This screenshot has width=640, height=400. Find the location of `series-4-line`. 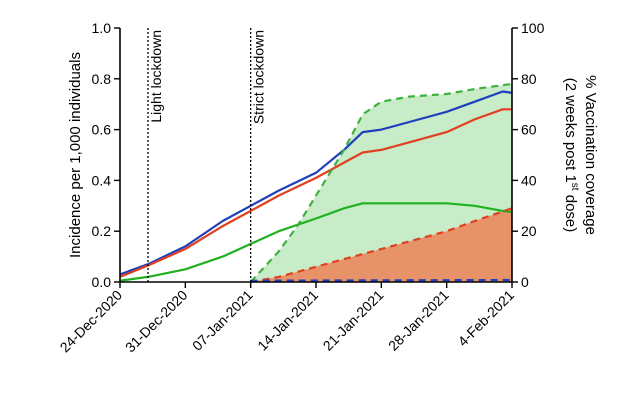

series-4-line is located at coordinates (381, 245).